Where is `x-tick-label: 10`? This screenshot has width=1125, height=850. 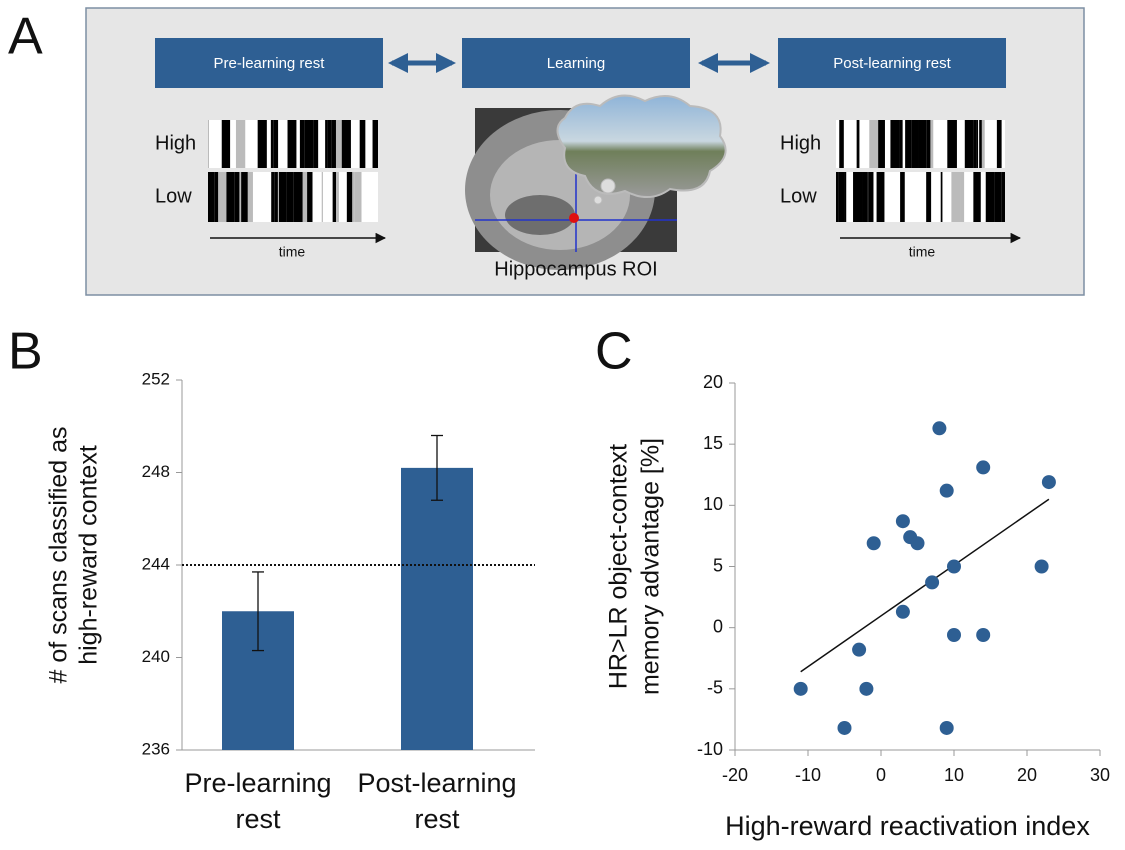
x-tick-label: 10 is located at coordinates (954, 775).